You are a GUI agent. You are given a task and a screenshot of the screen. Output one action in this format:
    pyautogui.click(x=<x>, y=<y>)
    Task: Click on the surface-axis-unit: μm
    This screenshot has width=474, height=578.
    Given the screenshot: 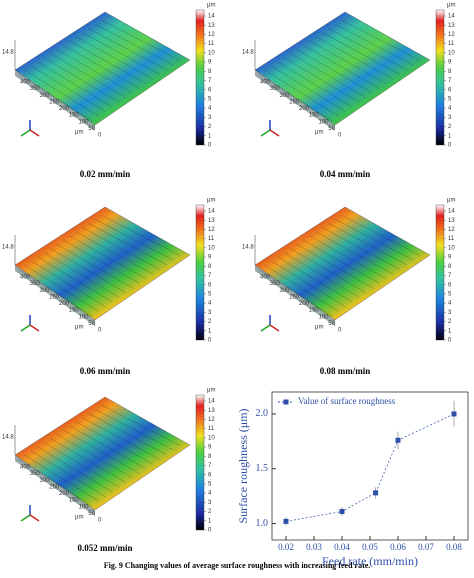 What is the action you would take?
    pyautogui.click(x=79, y=328)
    